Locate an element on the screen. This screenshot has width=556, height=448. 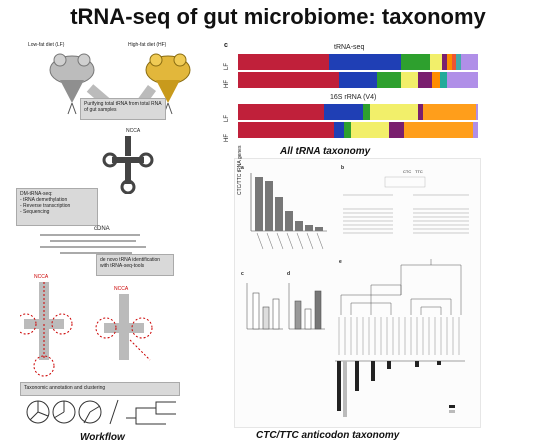
page-title: tRNA-seq of gut microbiome: taxonomy is located at coordinates (278, 16).